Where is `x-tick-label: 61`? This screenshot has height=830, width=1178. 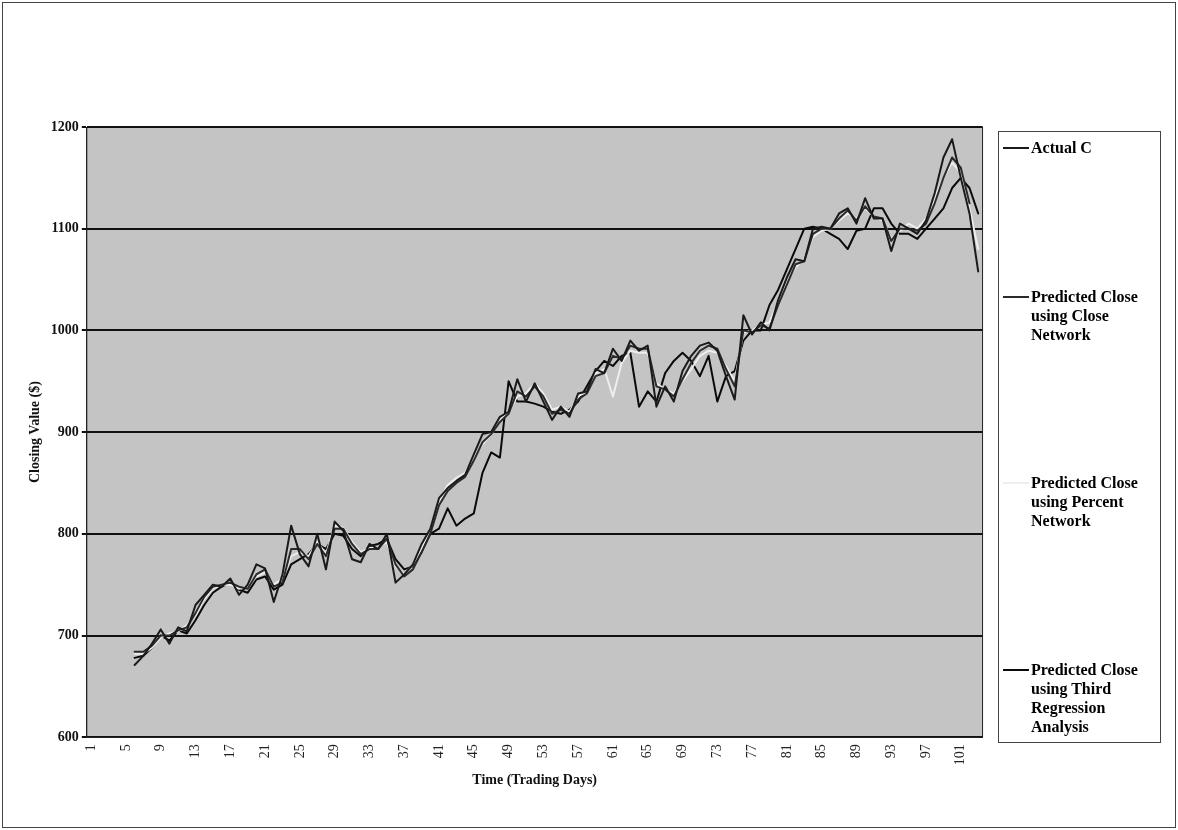
x-tick-label: 61 is located at coordinates (612, 751).